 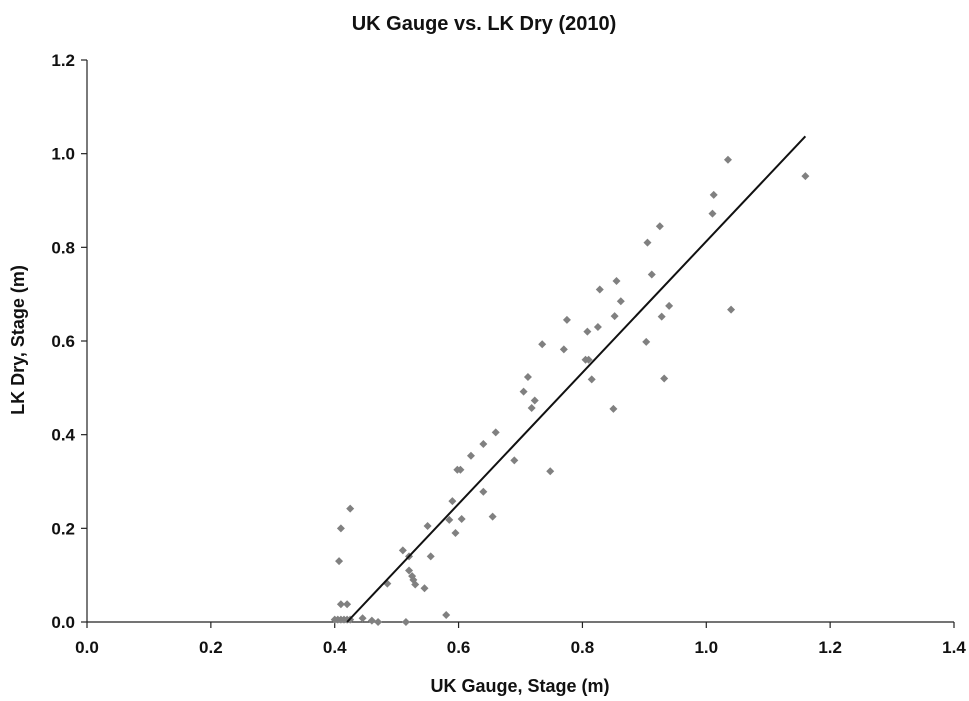 I want to click on x-tick-label: 1.4, so click(x=954, y=647).